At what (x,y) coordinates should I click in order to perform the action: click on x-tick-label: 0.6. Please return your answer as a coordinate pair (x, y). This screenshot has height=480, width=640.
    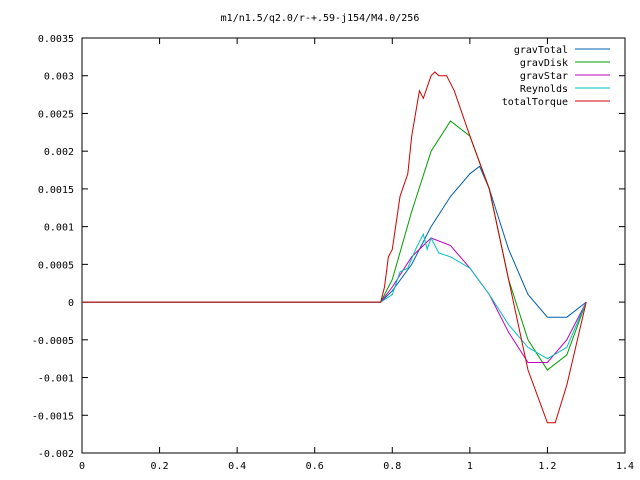
    Looking at the image, I should click on (315, 466).